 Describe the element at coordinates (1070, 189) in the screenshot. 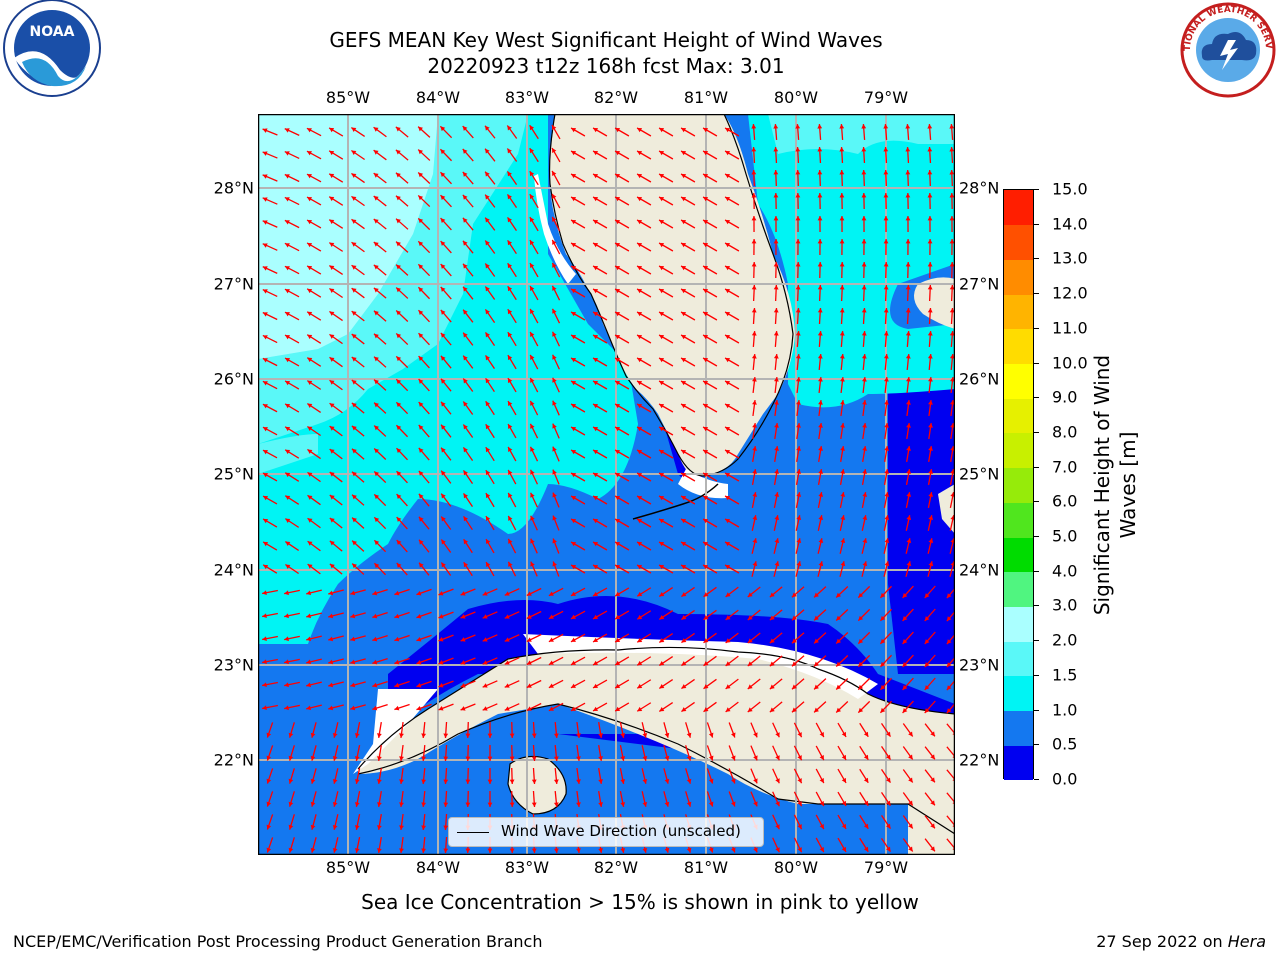

I see `colorbar-tick-label: 15.0` at that location.